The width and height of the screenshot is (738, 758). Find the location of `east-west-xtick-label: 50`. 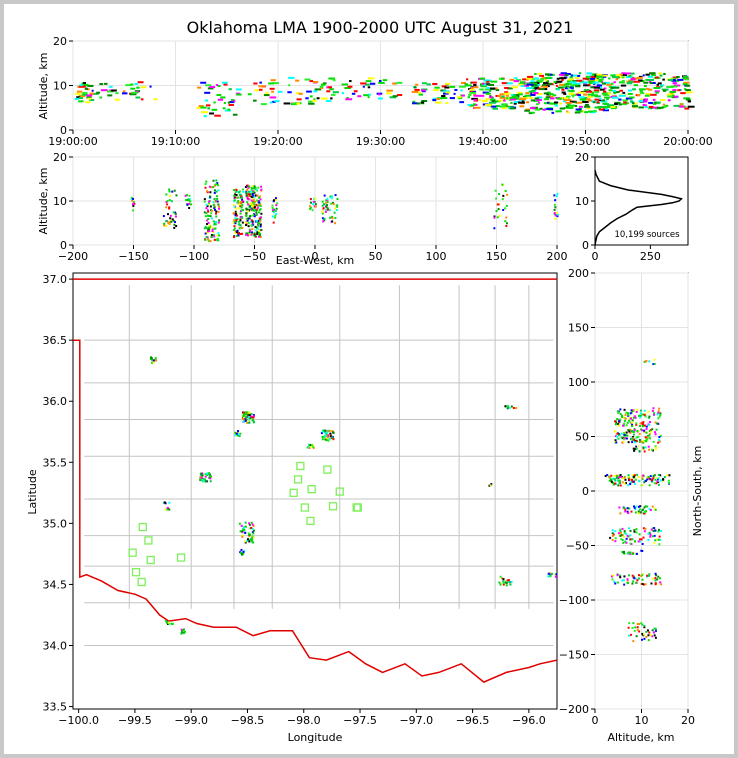

east-west-xtick-label: 50 is located at coordinates (376, 256).